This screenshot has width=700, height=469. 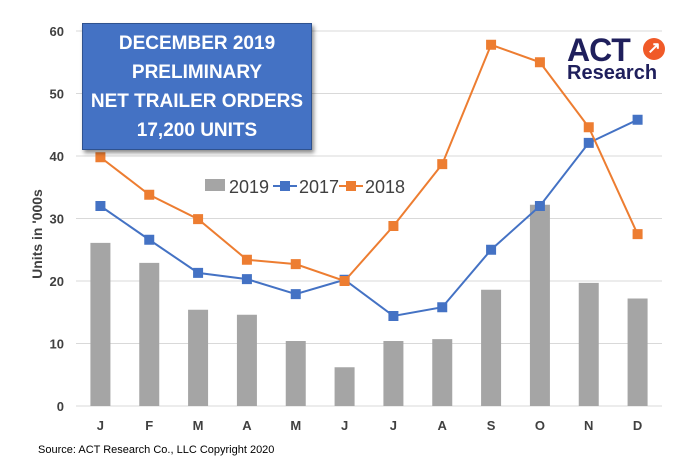 What do you see at coordinates (57, 31) in the screenshot?
I see `y-tick-label: 60` at bounding box center [57, 31].